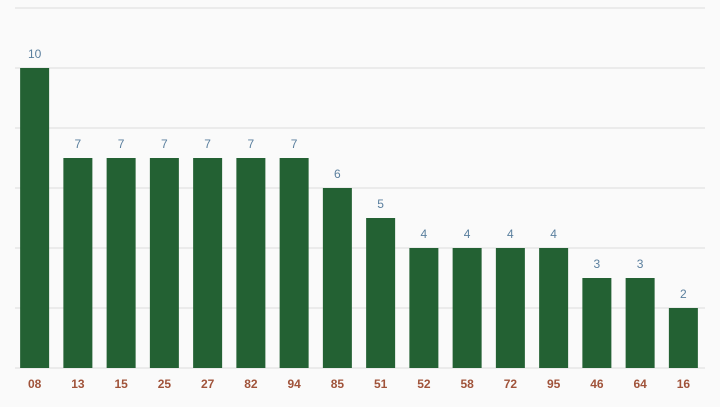 The height and width of the screenshot is (407, 720). Describe the element at coordinates (338, 384) in the screenshot. I see `x-tick-label: 85` at that location.